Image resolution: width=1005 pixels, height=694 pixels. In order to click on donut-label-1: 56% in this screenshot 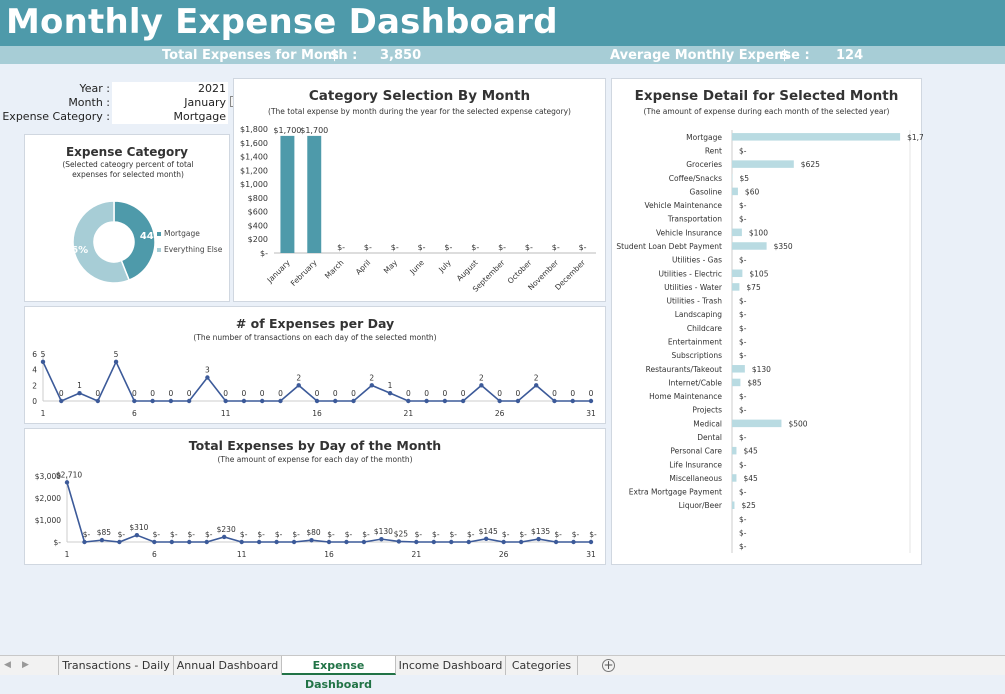, I will do `click(76, 250)`.